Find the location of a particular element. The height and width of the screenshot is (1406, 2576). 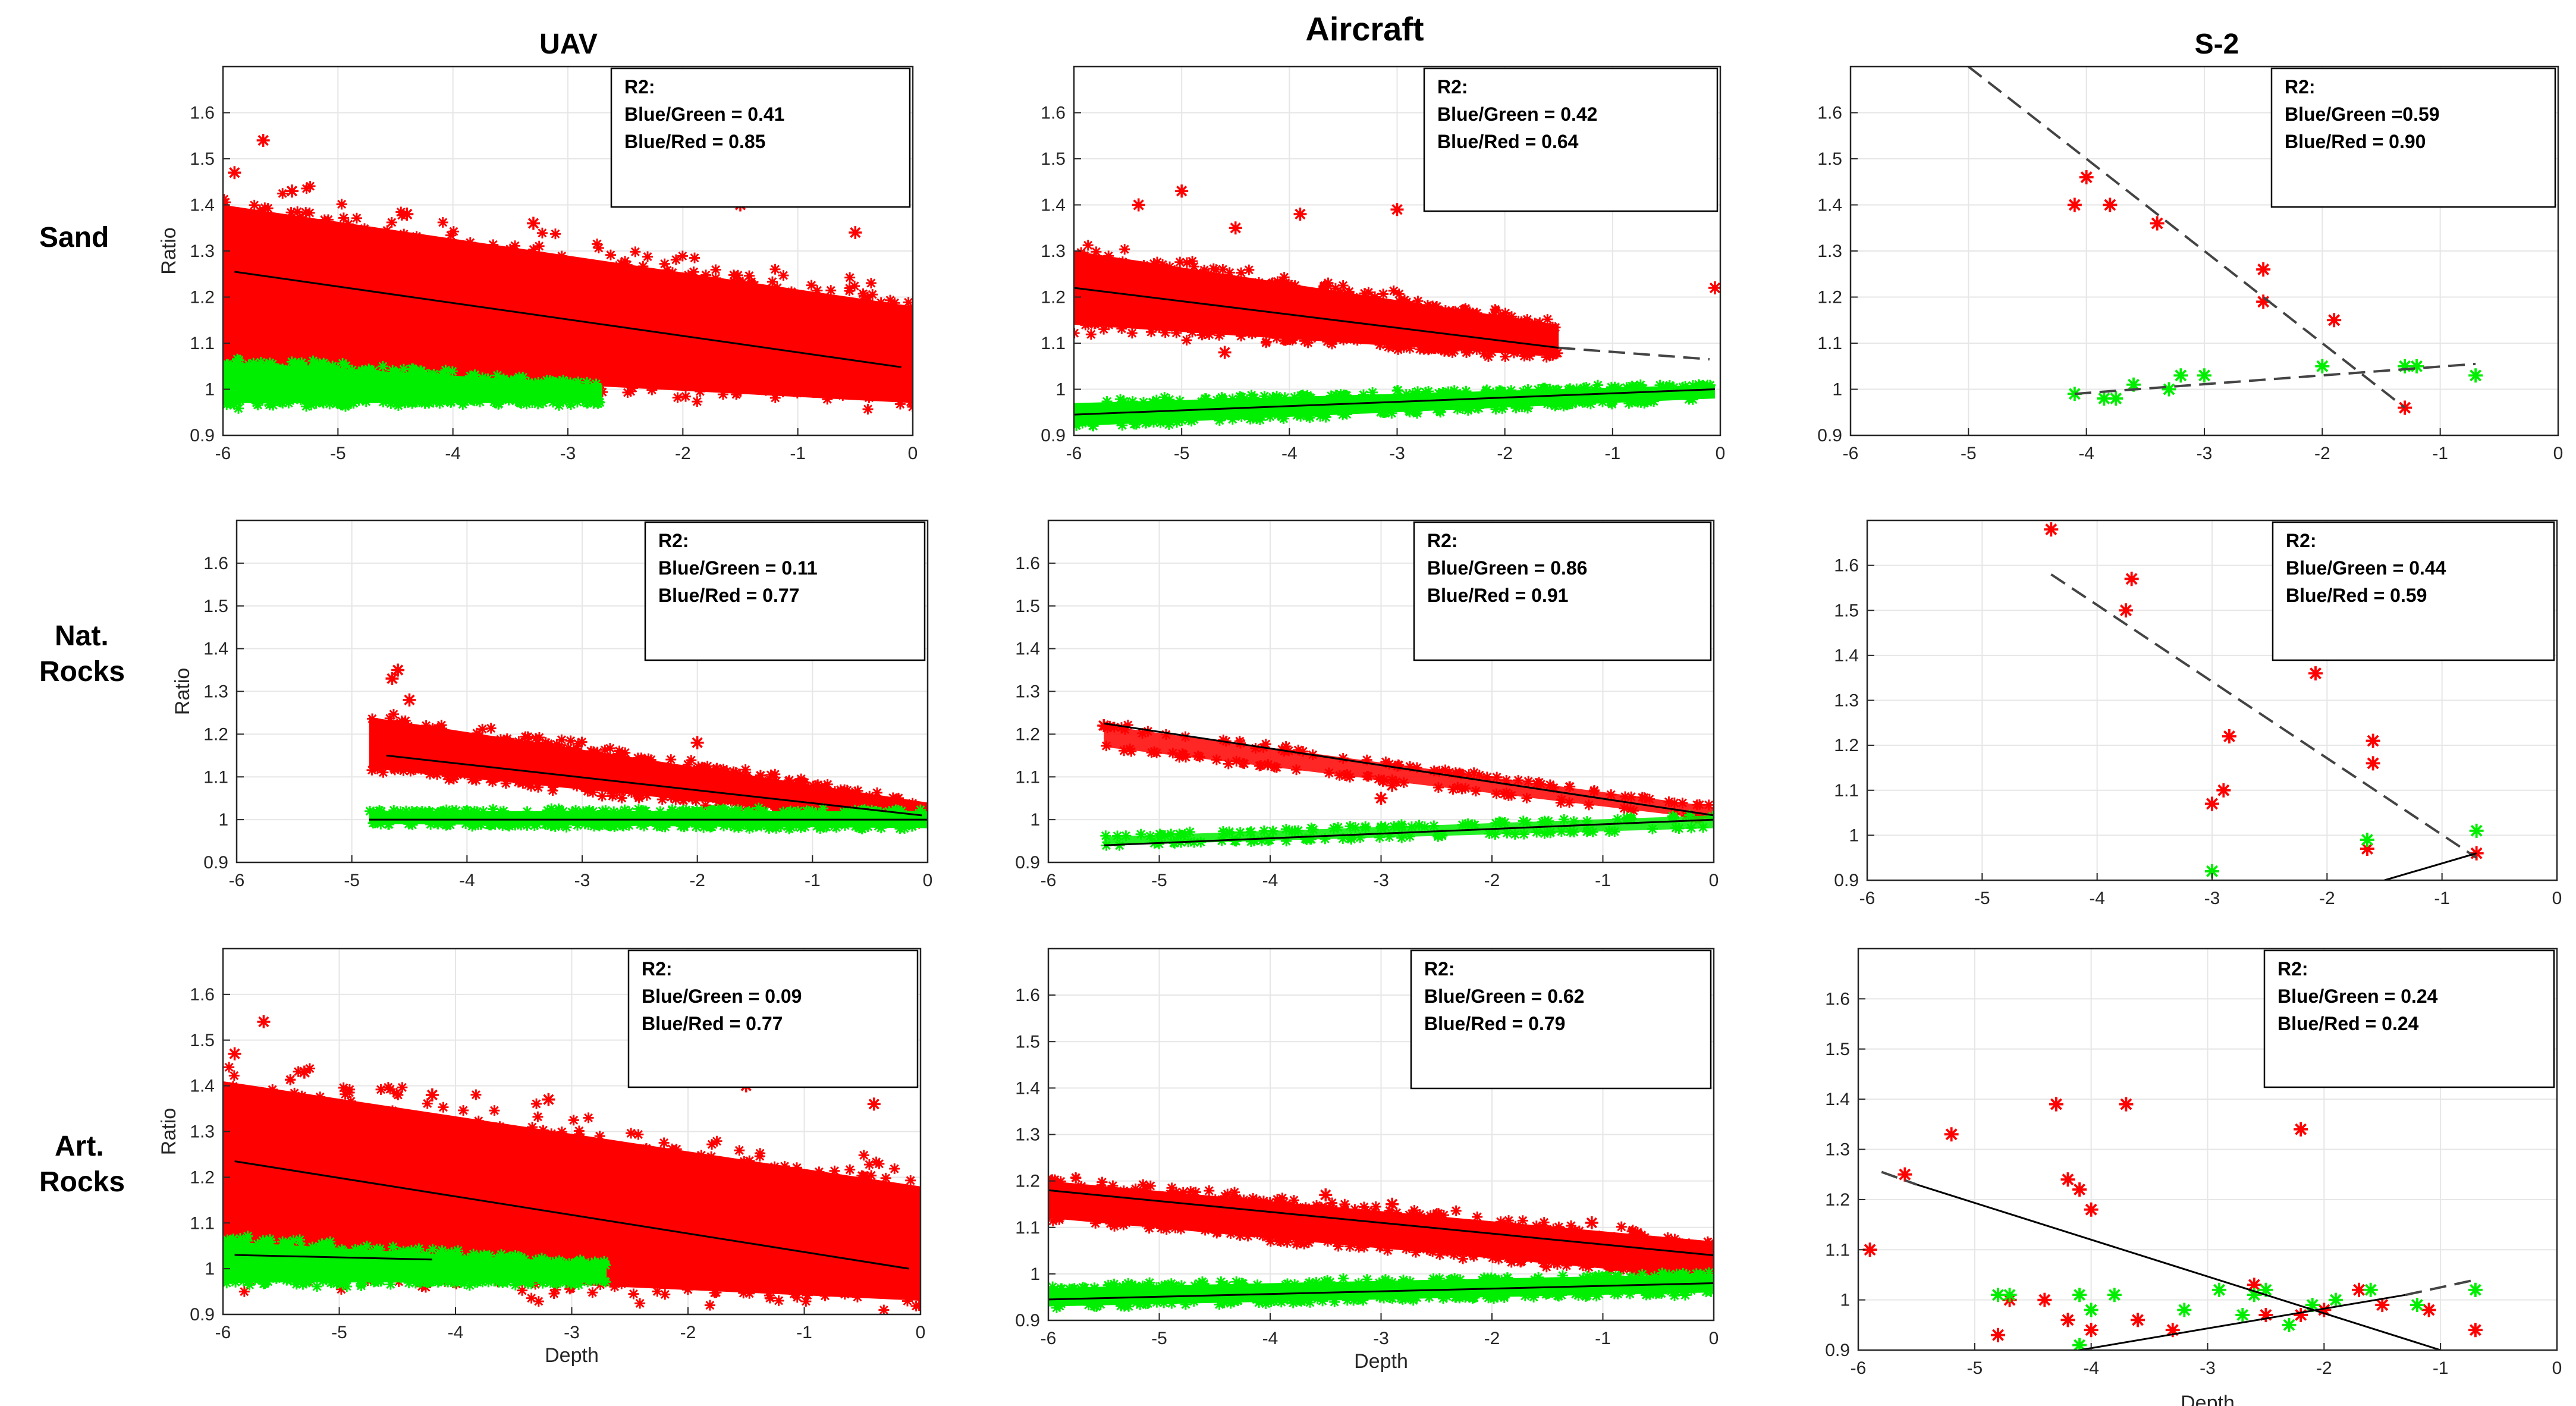

y-tick-label: 0.9 is located at coordinates (215, 863).